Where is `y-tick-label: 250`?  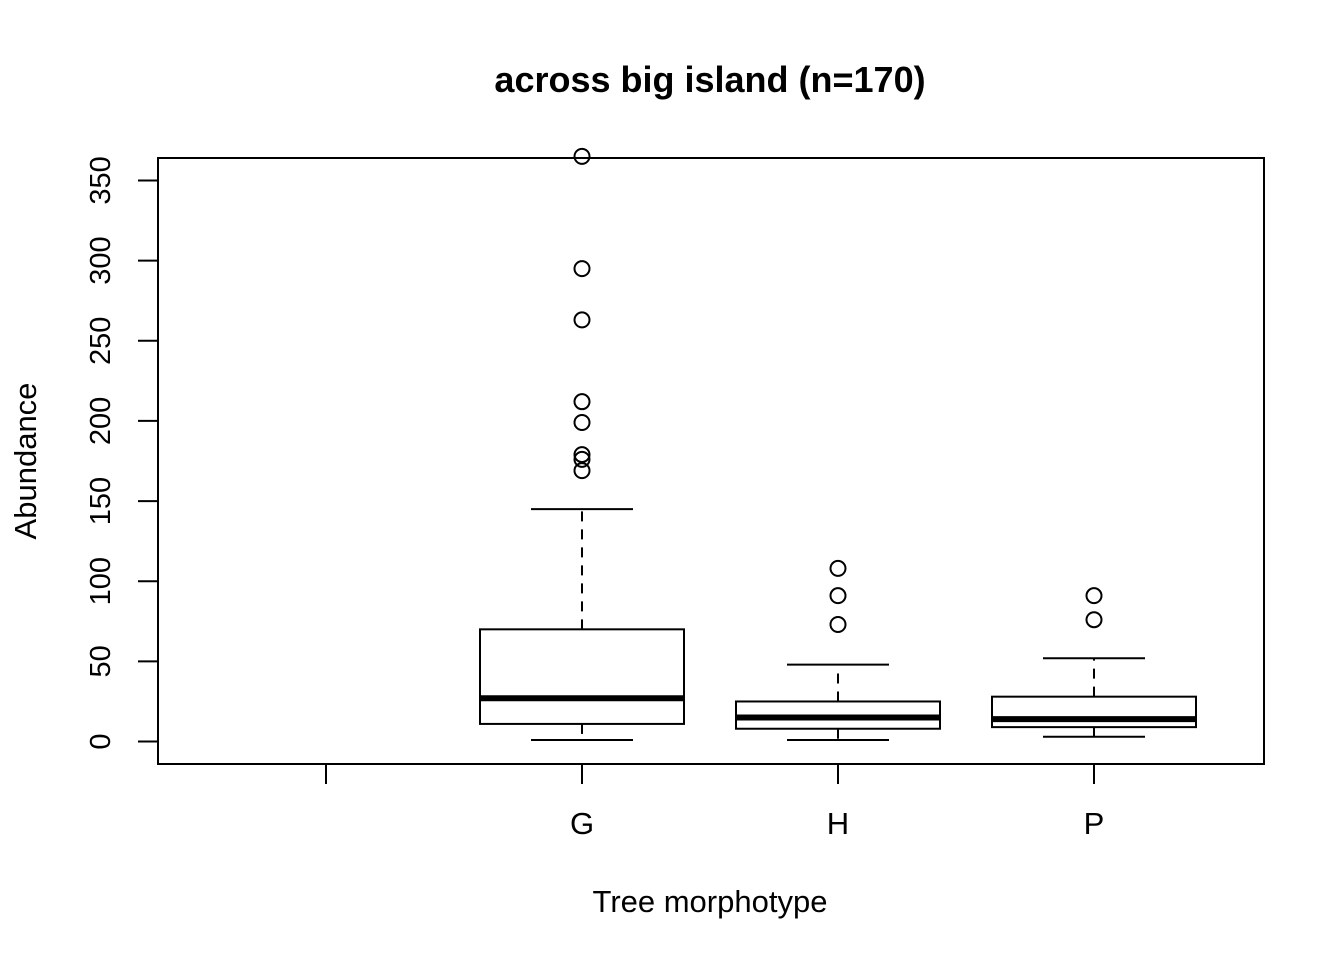
y-tick-label: 250 is located at coordinates (101, 341).